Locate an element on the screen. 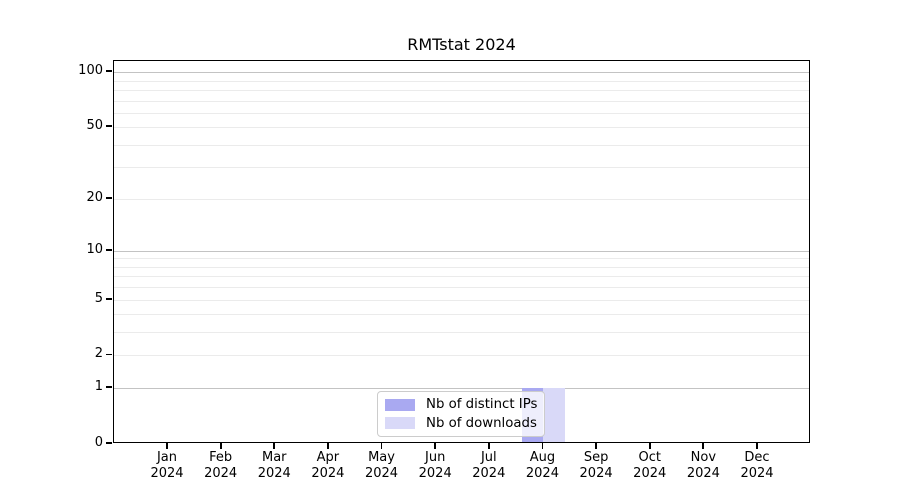  y-axis-tick-label: 20 is located at coordinates (94, 197).